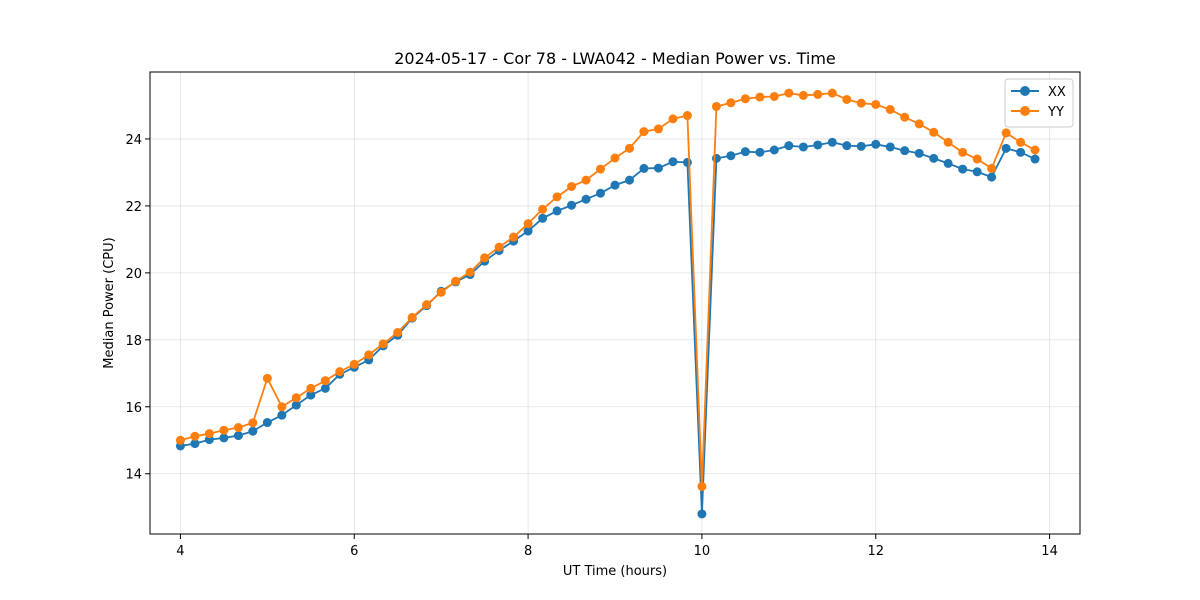 This screenshot has height=600, width=1200. What do you see at coordinates (528, 551) in the screenshot?
I see `x-tick-label: 8` at bounding box center [528, 551].